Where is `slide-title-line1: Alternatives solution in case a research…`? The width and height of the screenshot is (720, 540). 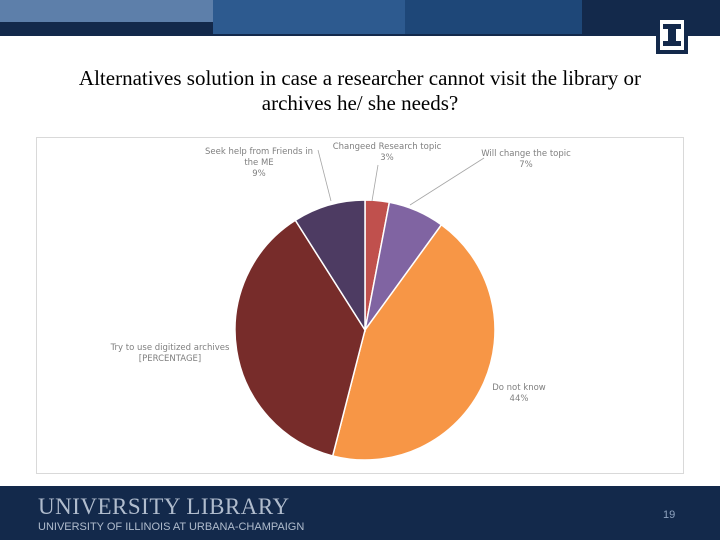
slide-title-line1: Alternatives solution in case a research… is located at coordinates (360, 78).